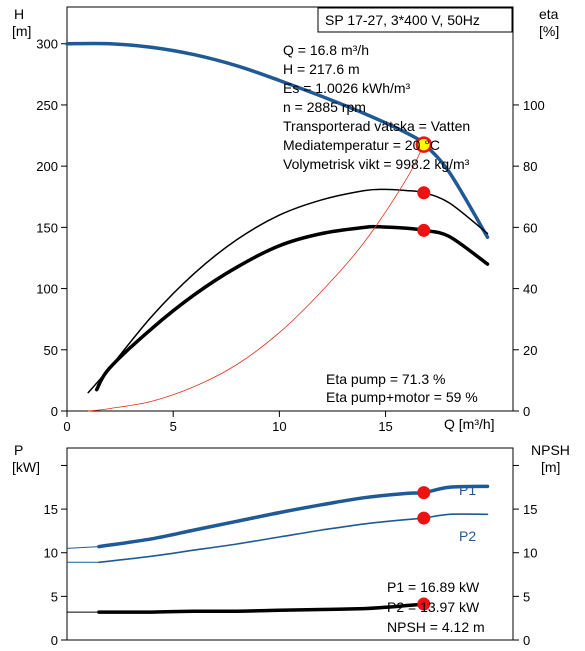 The width and height of the screenshot is (585, 651). I want to click on info-h: H = 217.6 m, so click(321, 69).